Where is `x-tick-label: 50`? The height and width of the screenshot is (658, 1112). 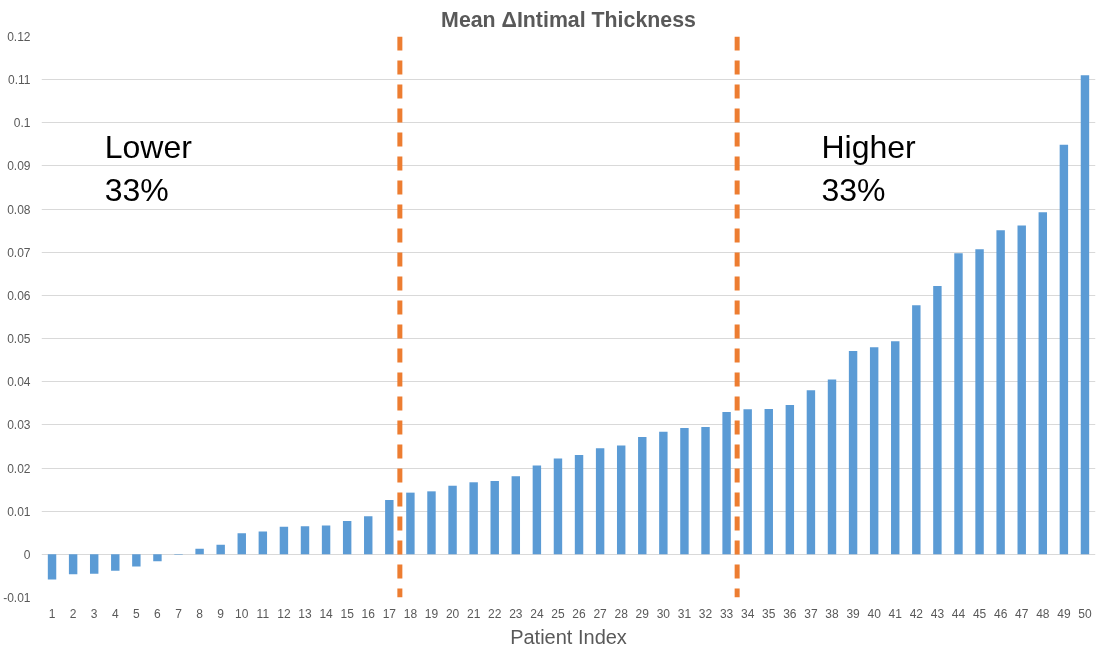 x-tick-label: 50 is located at coordinates (1085, 613).